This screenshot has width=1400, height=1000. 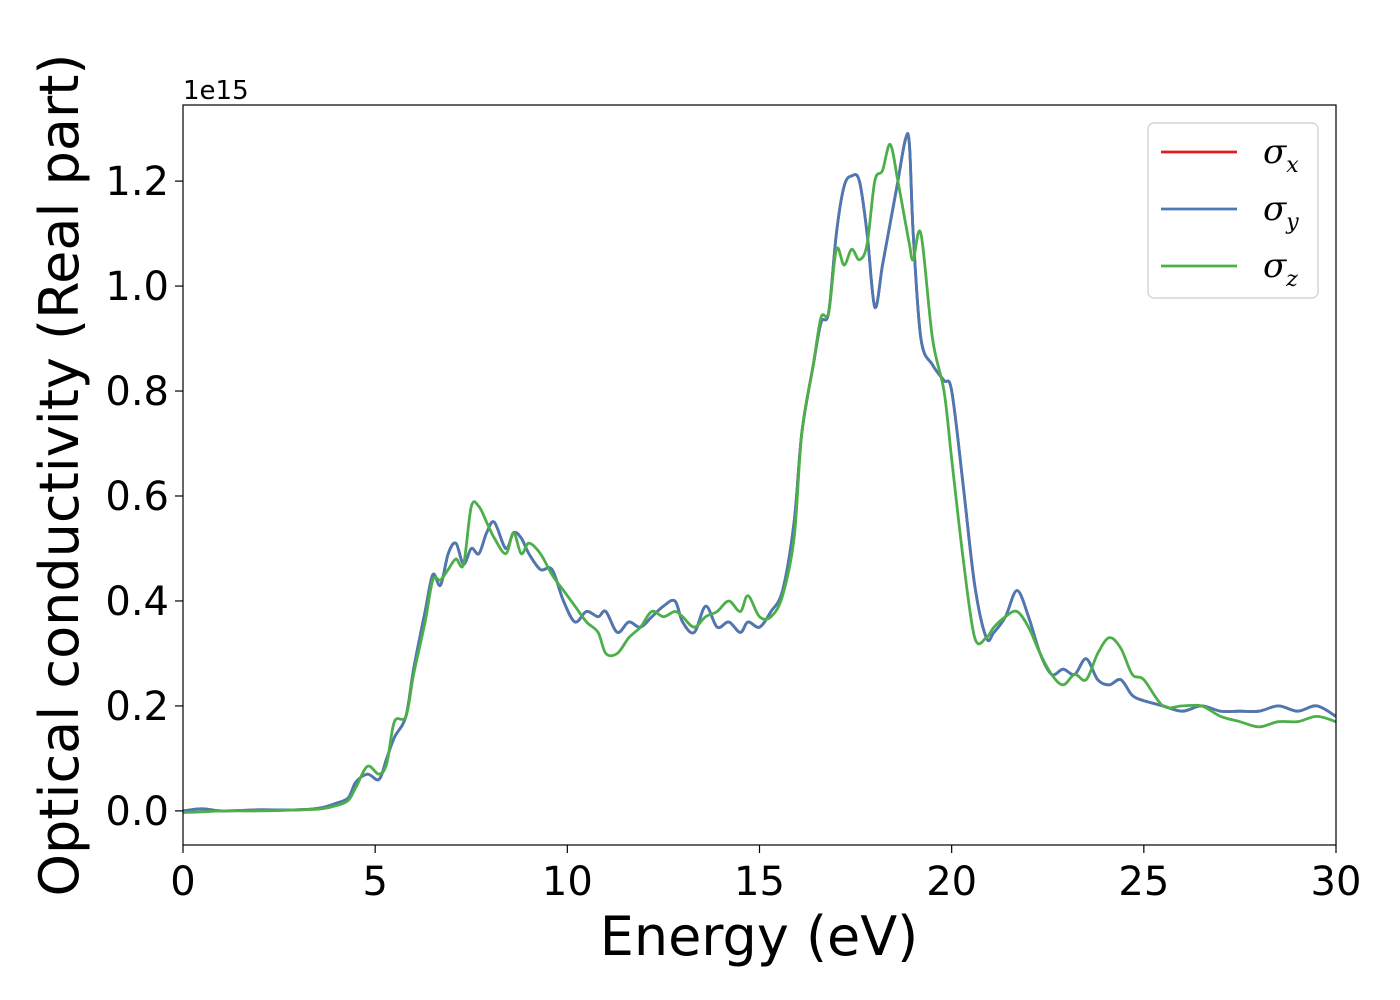 I want to click on y-tick-label: 0.0, so click(x=137, y=812).